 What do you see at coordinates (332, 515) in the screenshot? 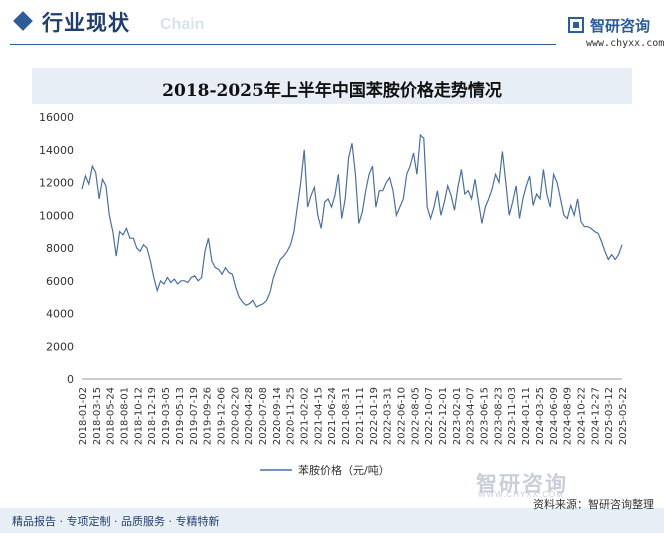
I see `footer-bar: 精品报告 · 专项定制 · 品质服务 · 专精特新 资料来源：智研咨询整理` at bounding box center [332, 515].